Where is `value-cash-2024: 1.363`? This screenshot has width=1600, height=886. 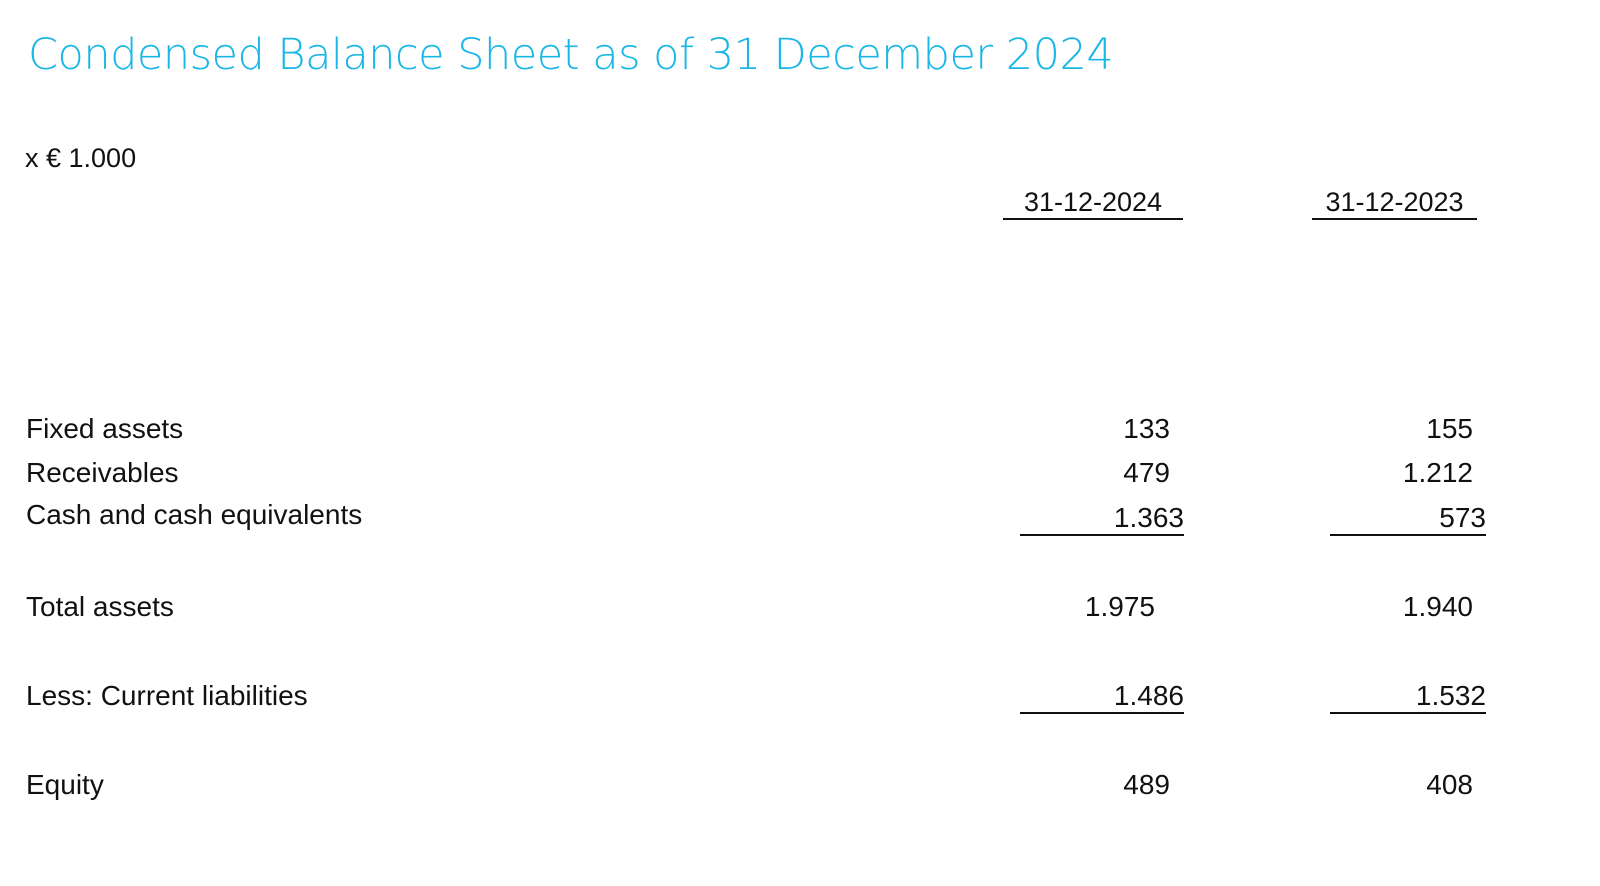 value-cash-2024: 1.363 is located at coordinates (1102, 519).